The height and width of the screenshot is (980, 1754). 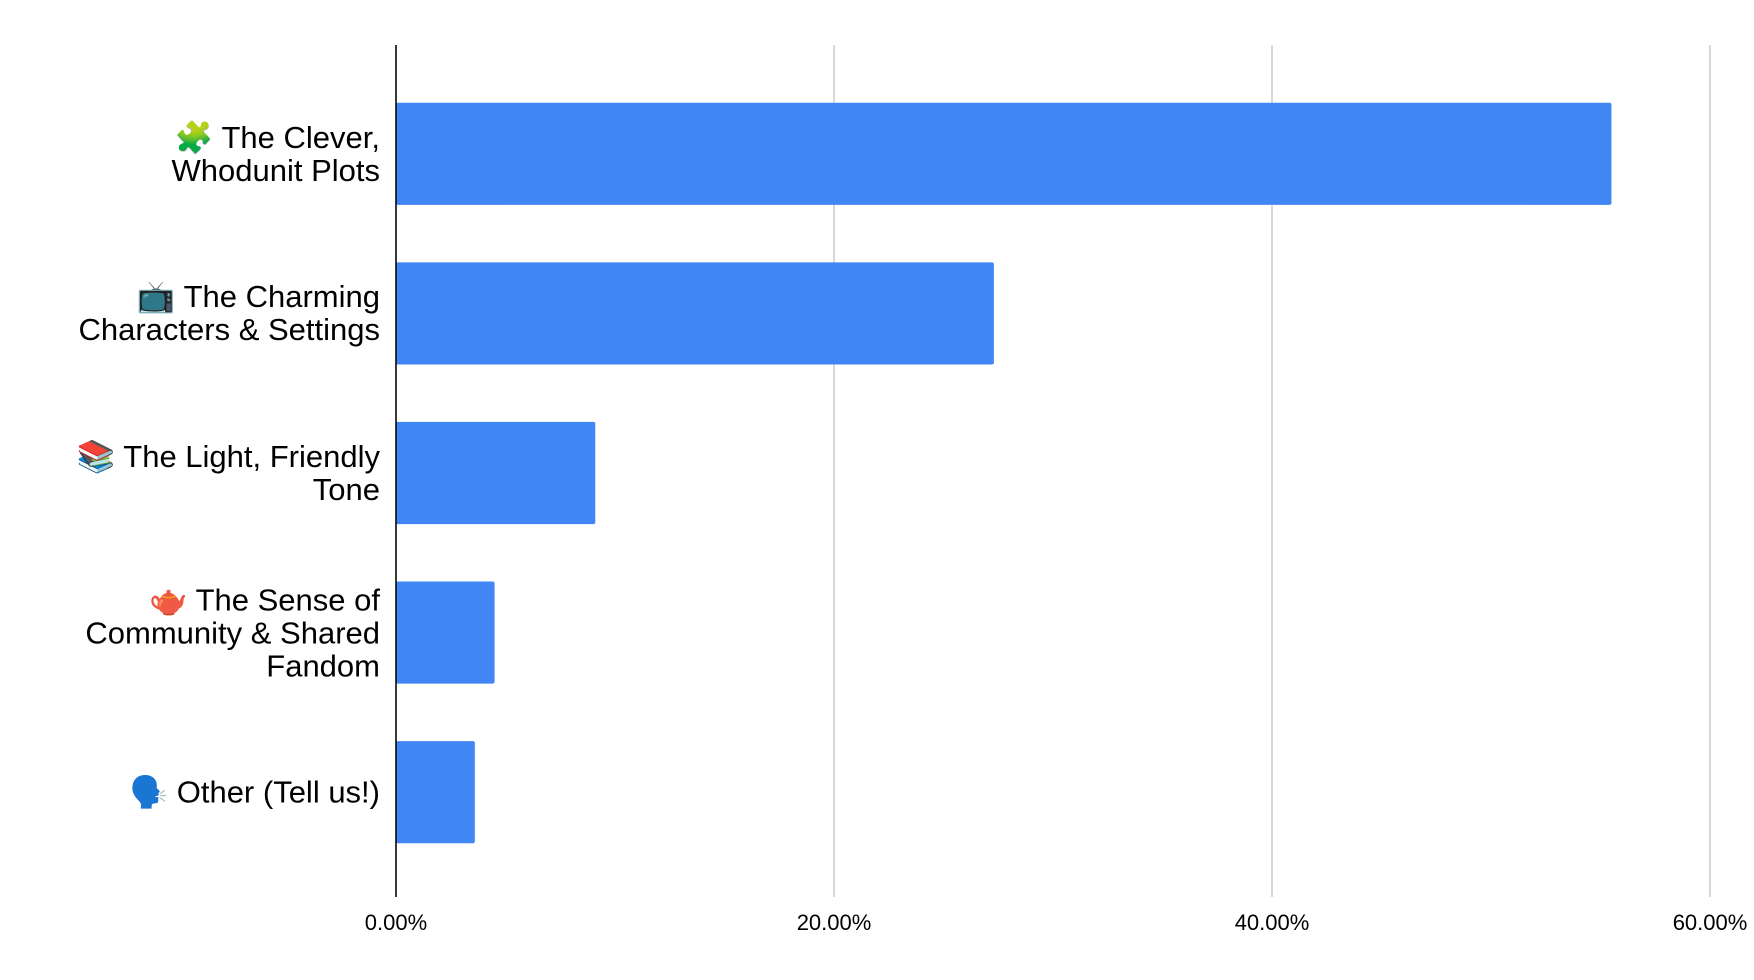 What do you see at coordinates (1272, 922) in the screenshot?
I see `x-tick-label: 40.00%` at bounding box center [1272, 922].